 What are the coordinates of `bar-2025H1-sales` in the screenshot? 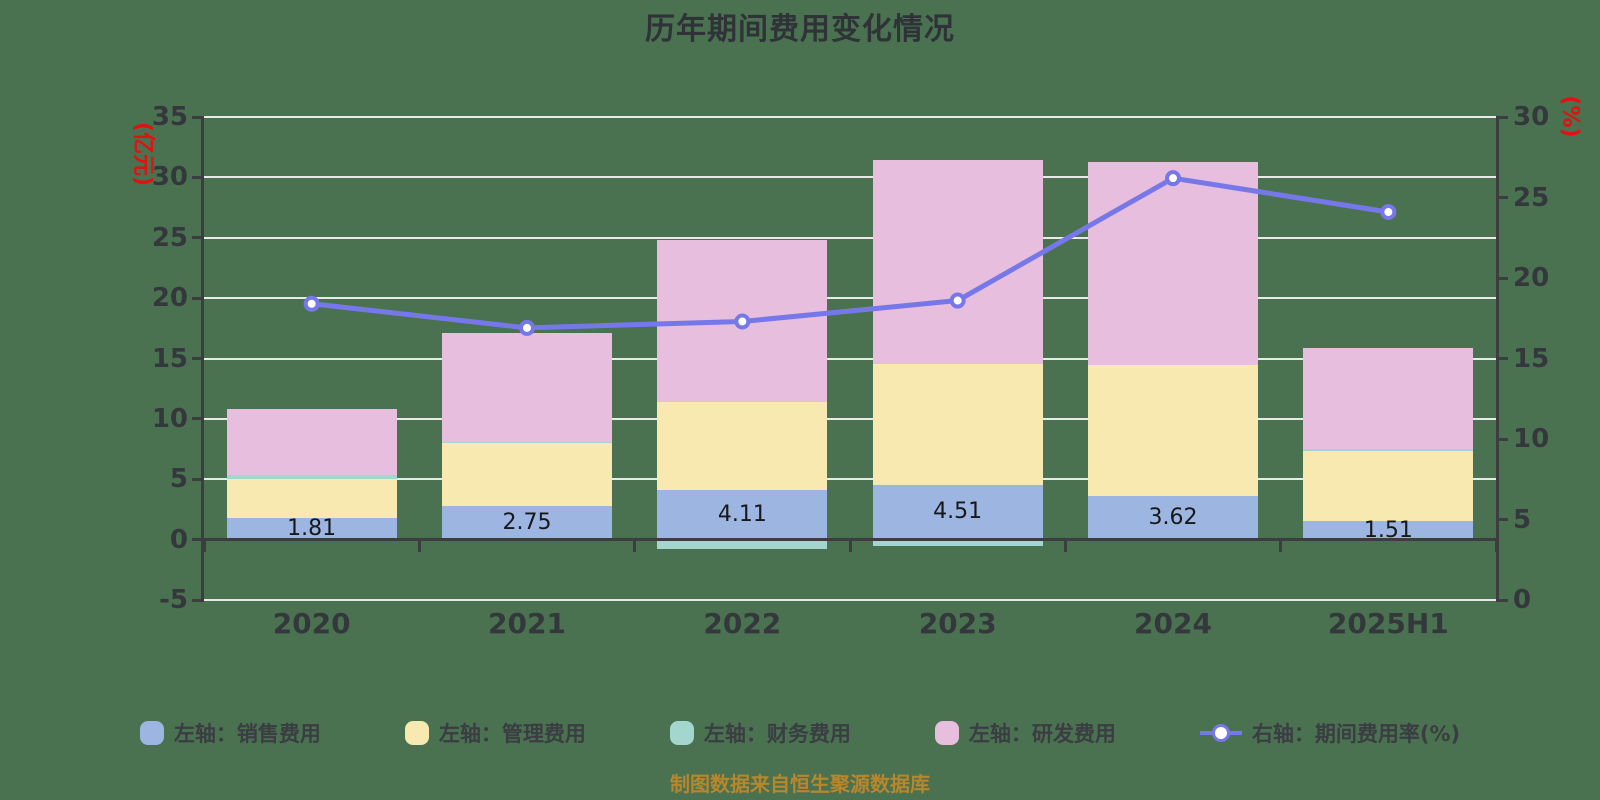 It's located at (1388, 530).